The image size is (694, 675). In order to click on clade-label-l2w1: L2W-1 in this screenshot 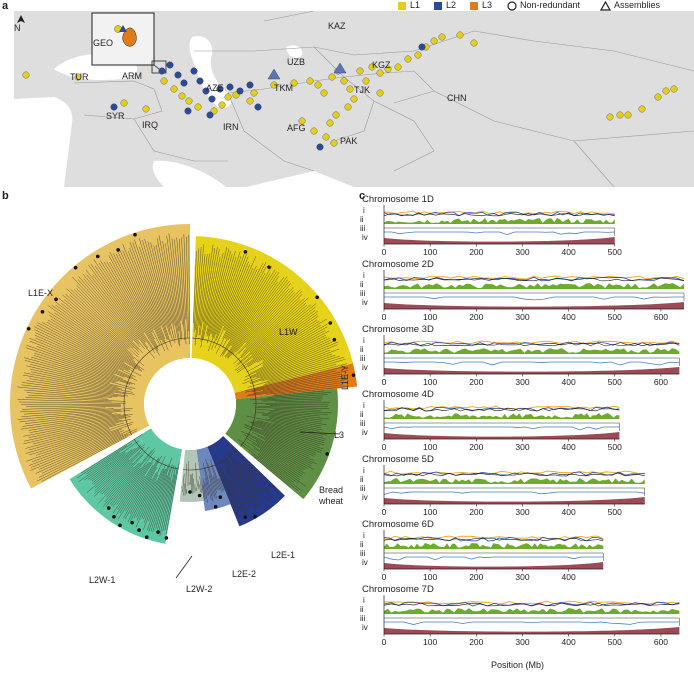, I will do `click(102, 580)`.